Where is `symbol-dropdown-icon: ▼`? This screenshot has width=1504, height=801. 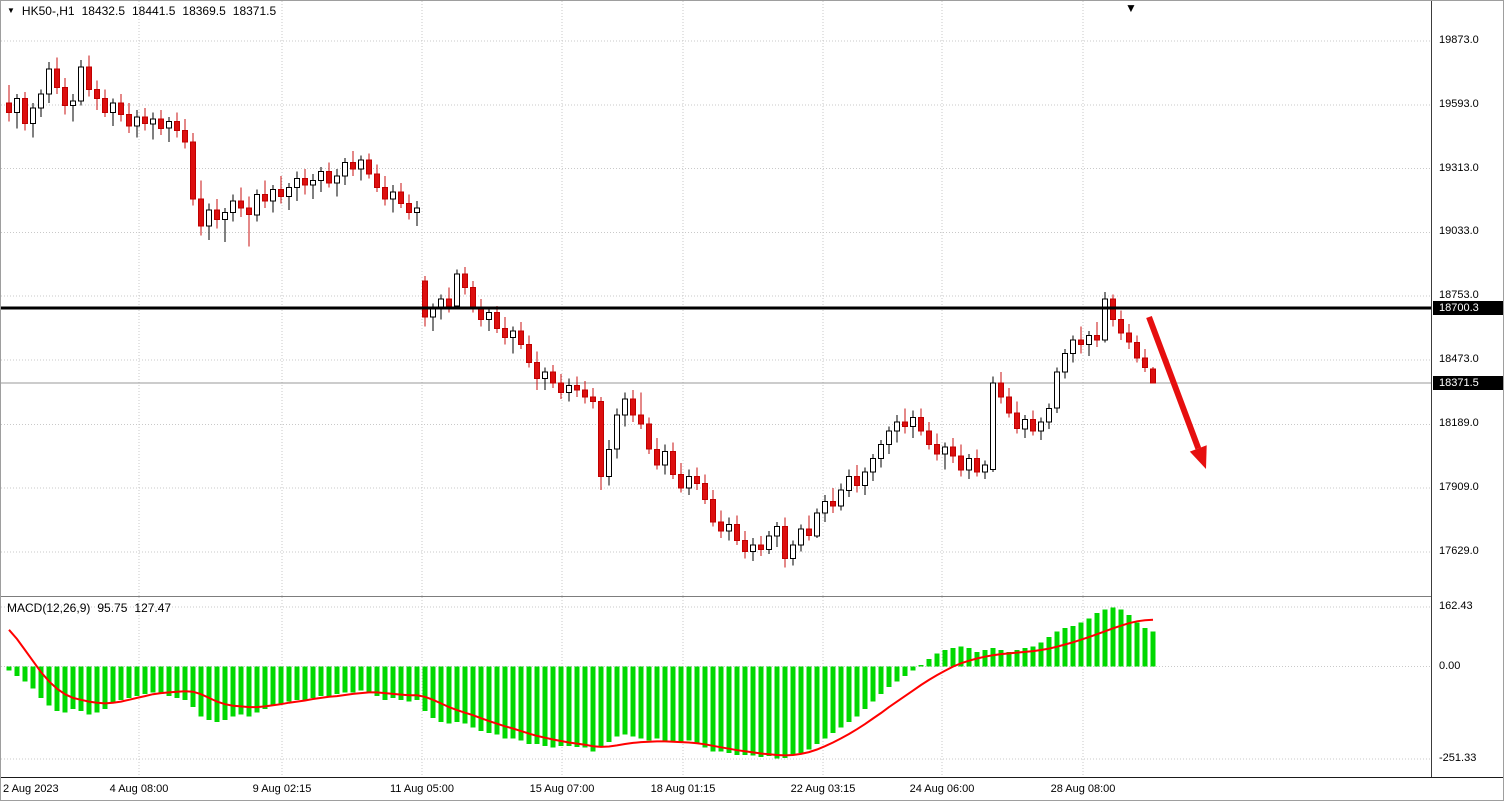 symbol-dropdown-icon: ▼ is located at coordinates (11, 10).